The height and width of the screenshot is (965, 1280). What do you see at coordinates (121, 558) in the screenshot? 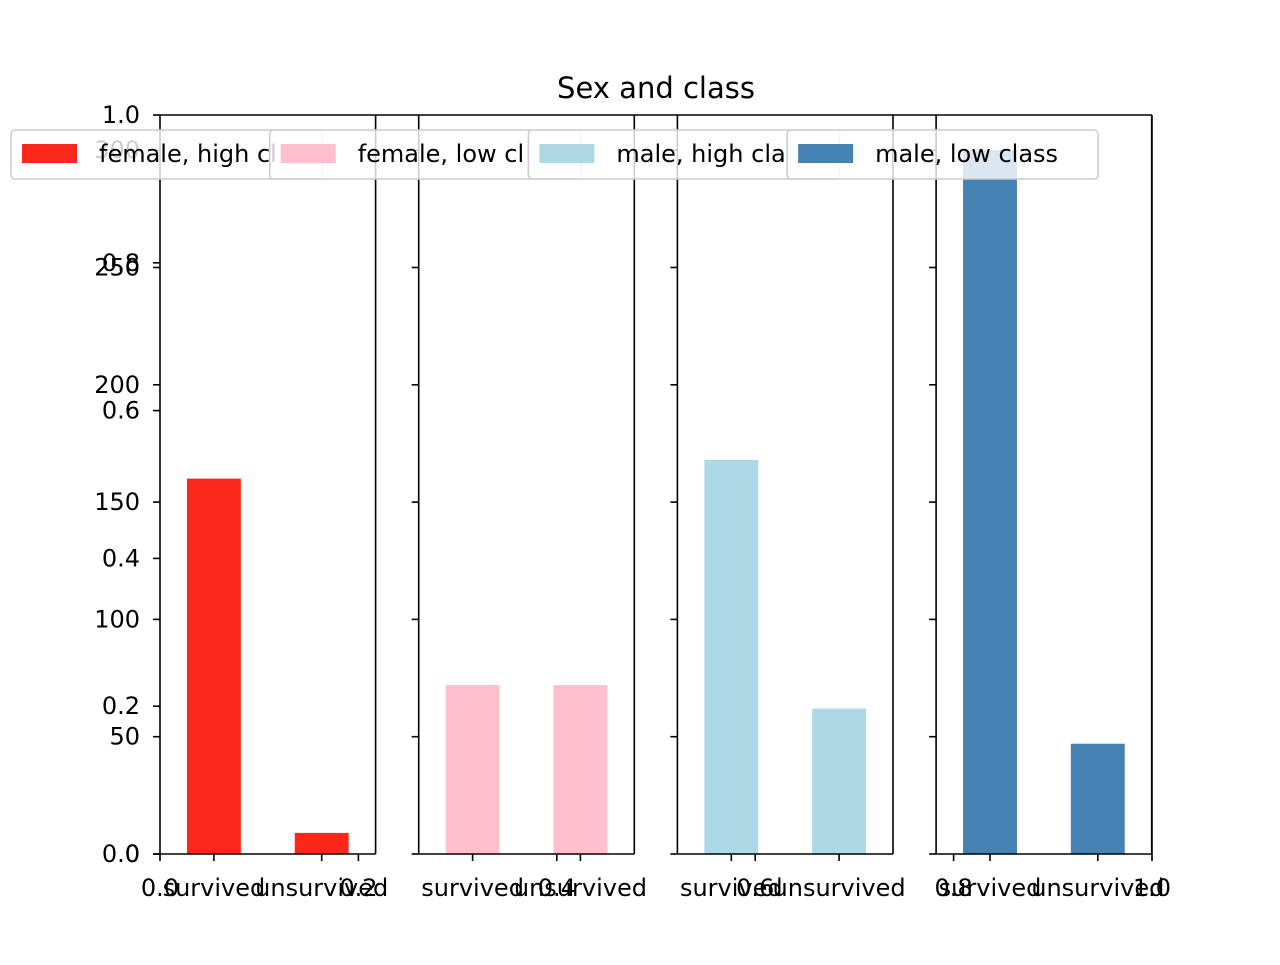
I see `overlay-ytick-label: 0.4` at bounding box center [121, 558].